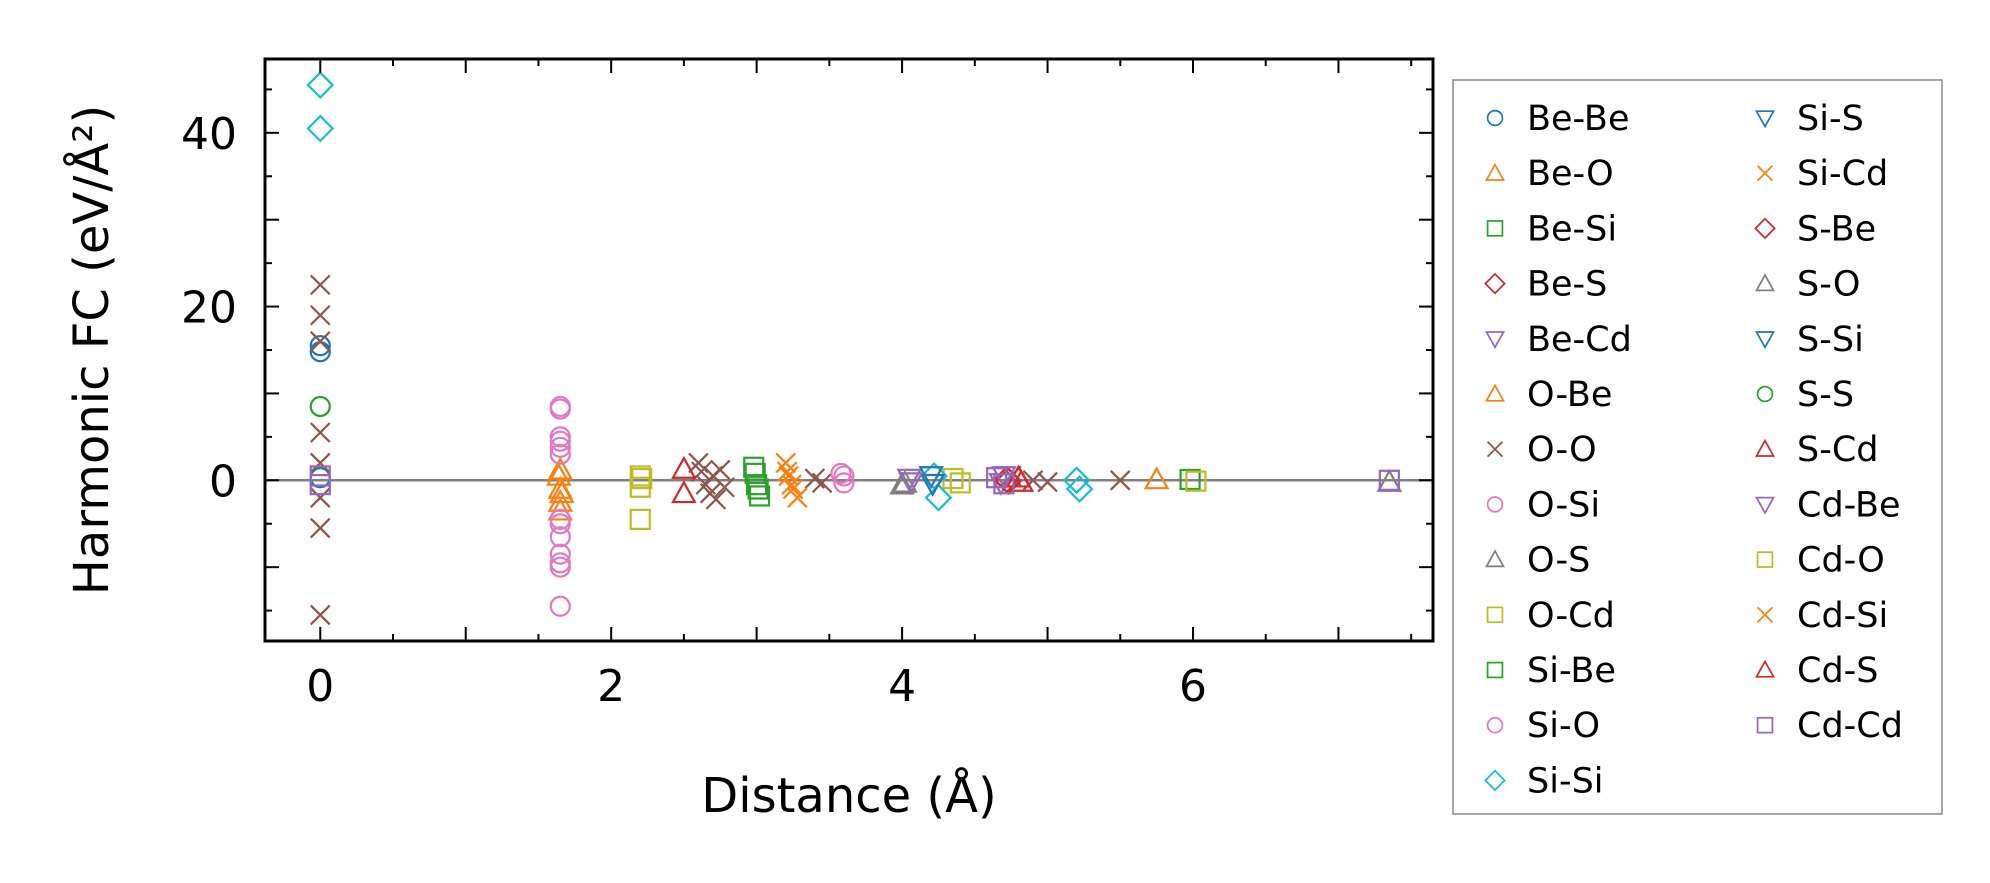 The height and width of the screenshot is (883, 1990). I want to click on legend-label: Cd-O, so click(1841, 561).